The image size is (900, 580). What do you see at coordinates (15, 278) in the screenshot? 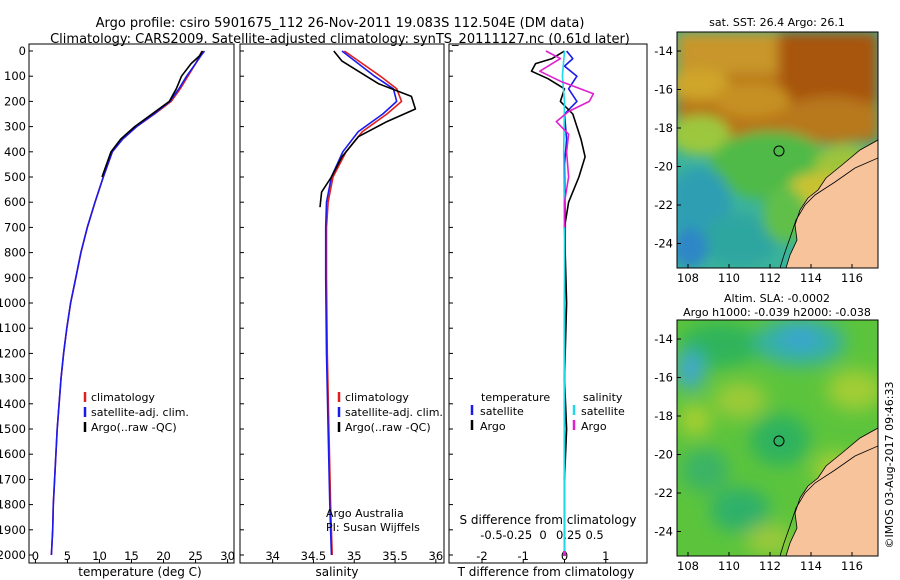
I see `depth-tick-label: 900` at bounding box center [15, 278].